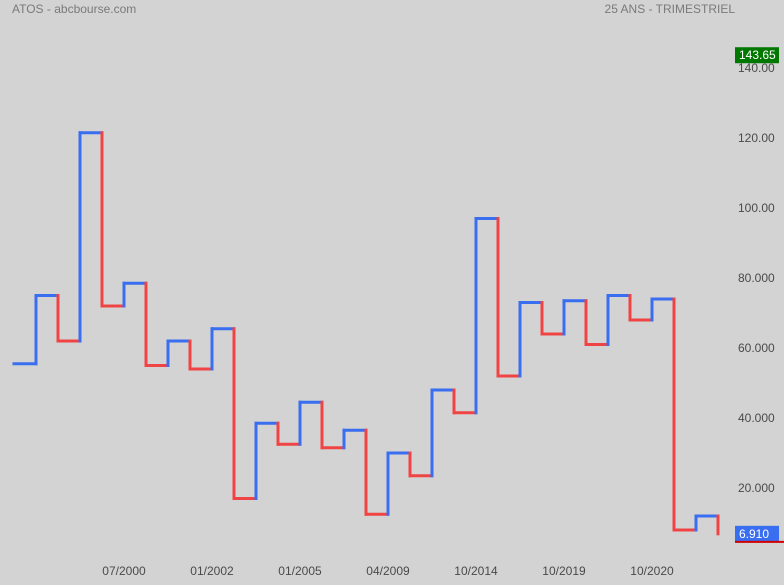 The width and height of the screenshot is (784, 585). I want to click on high-value-label: 143.65, so click(757, 55).